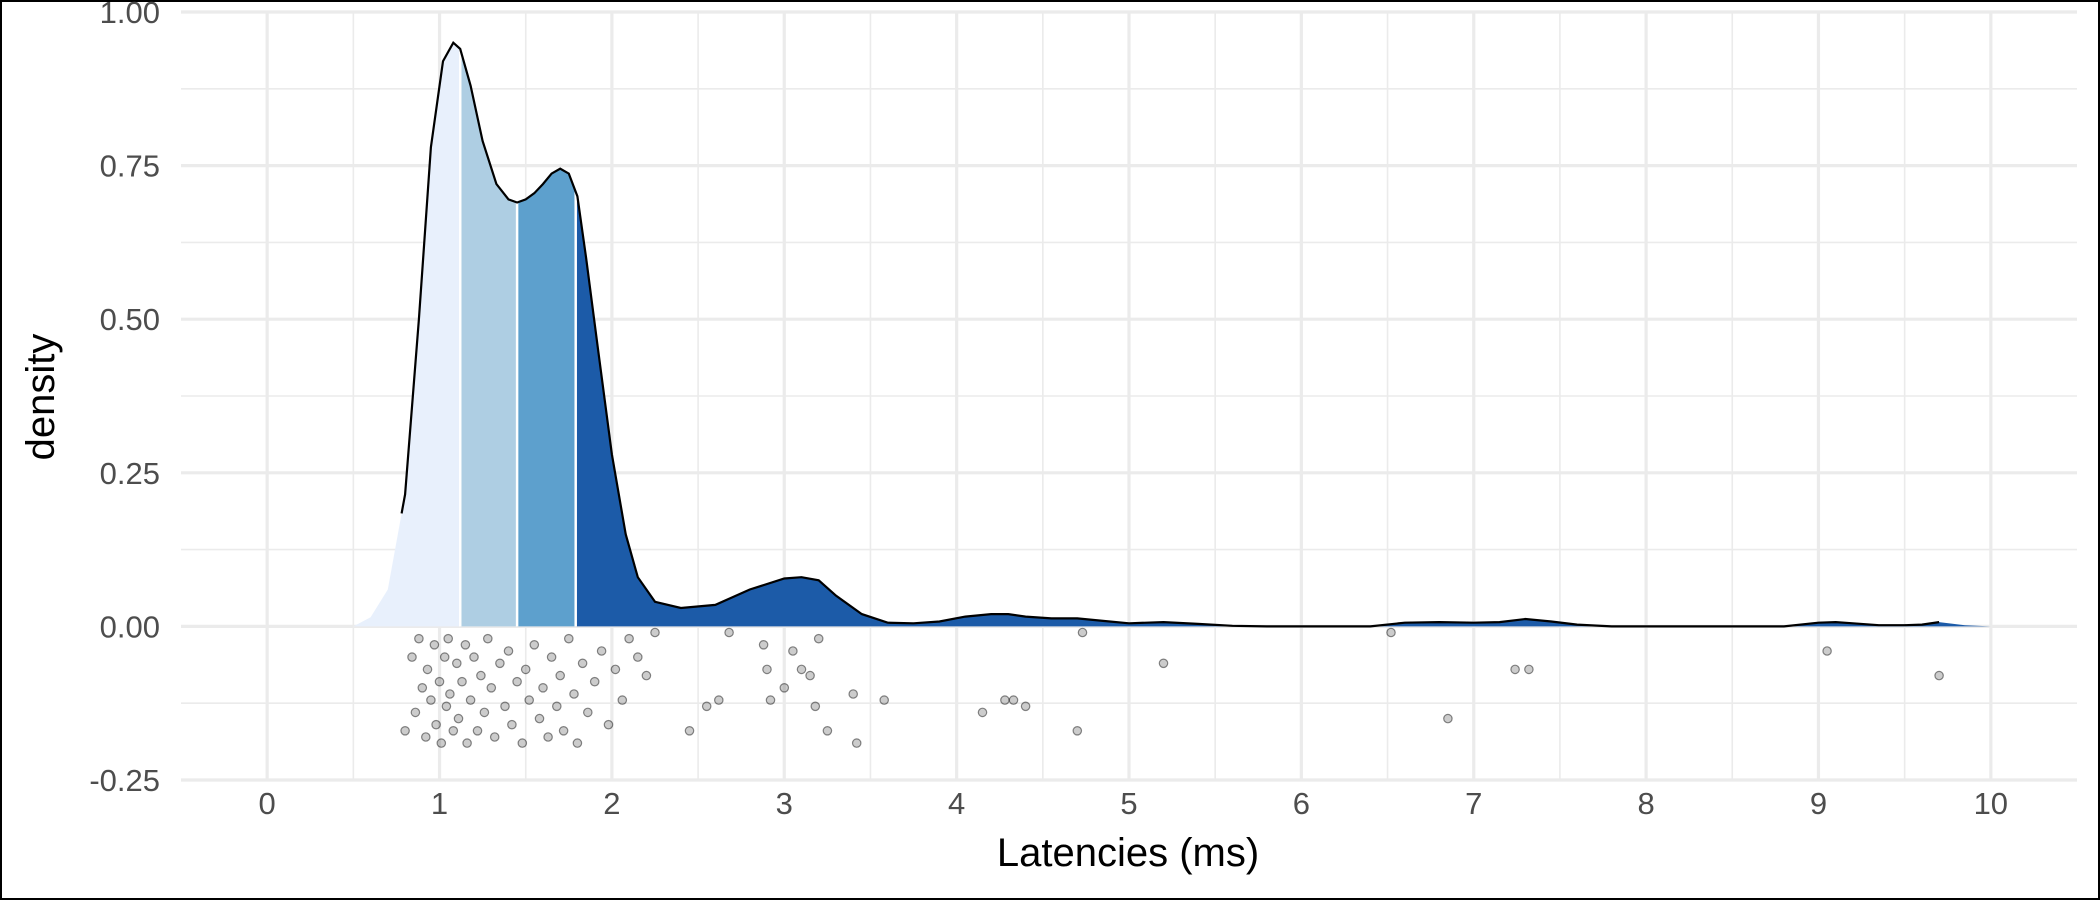 This screenshot has width=2100, height=900. What do you see at coordinates (1134, 803) in the screenshot?
I see `x-tick-labels: 0 1 2 3 4 5 6 7 8 9 10` at bounding box center [1134, 803].